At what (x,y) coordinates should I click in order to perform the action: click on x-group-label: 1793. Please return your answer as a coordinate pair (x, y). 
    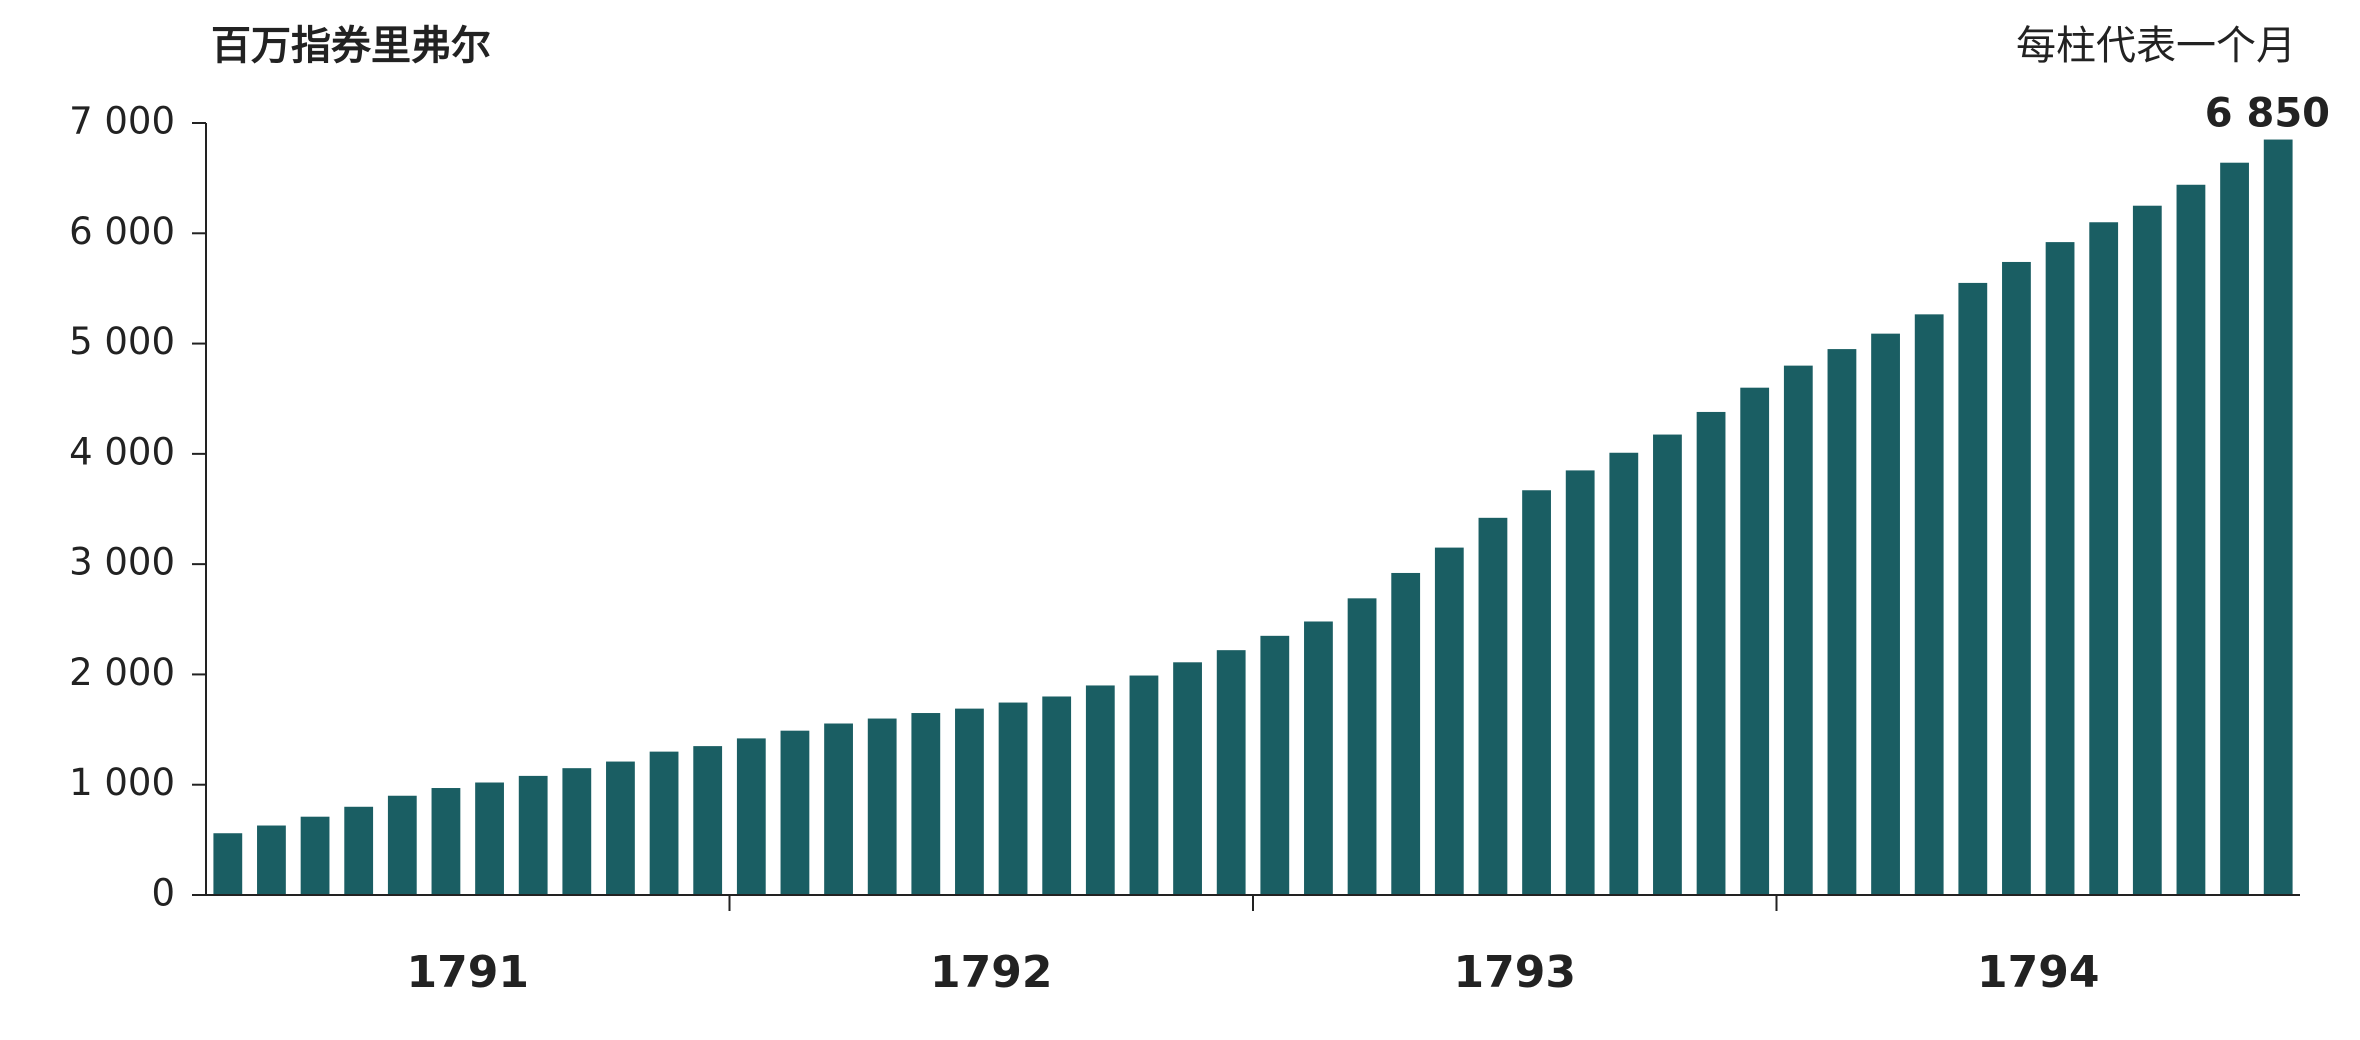
    Looking at the image, I should click on (1515, 972).